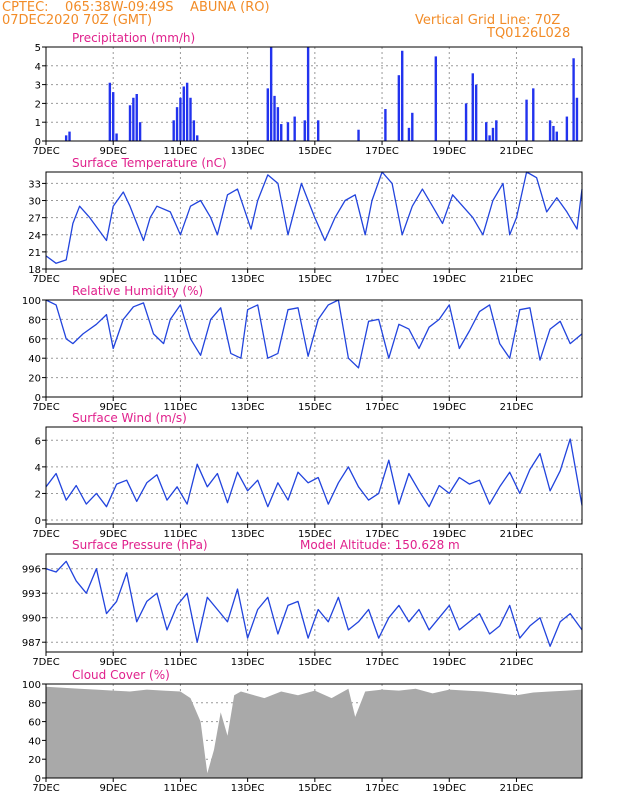  What do you see at coordinates (34, 184) in the screenshot?
I see `y-tick-label: 33` at bounding box center [34, 184].